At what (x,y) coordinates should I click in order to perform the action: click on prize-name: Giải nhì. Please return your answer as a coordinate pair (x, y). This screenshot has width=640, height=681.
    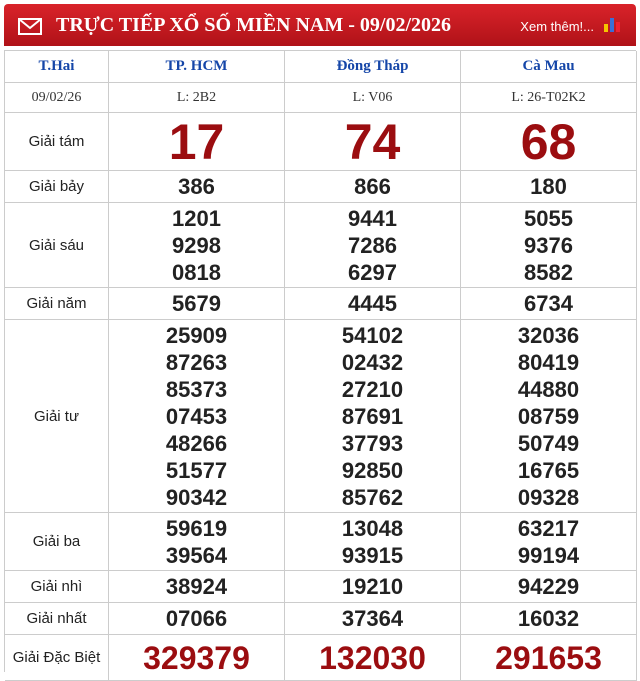
    Looking at the image, I should click on (56, 586).